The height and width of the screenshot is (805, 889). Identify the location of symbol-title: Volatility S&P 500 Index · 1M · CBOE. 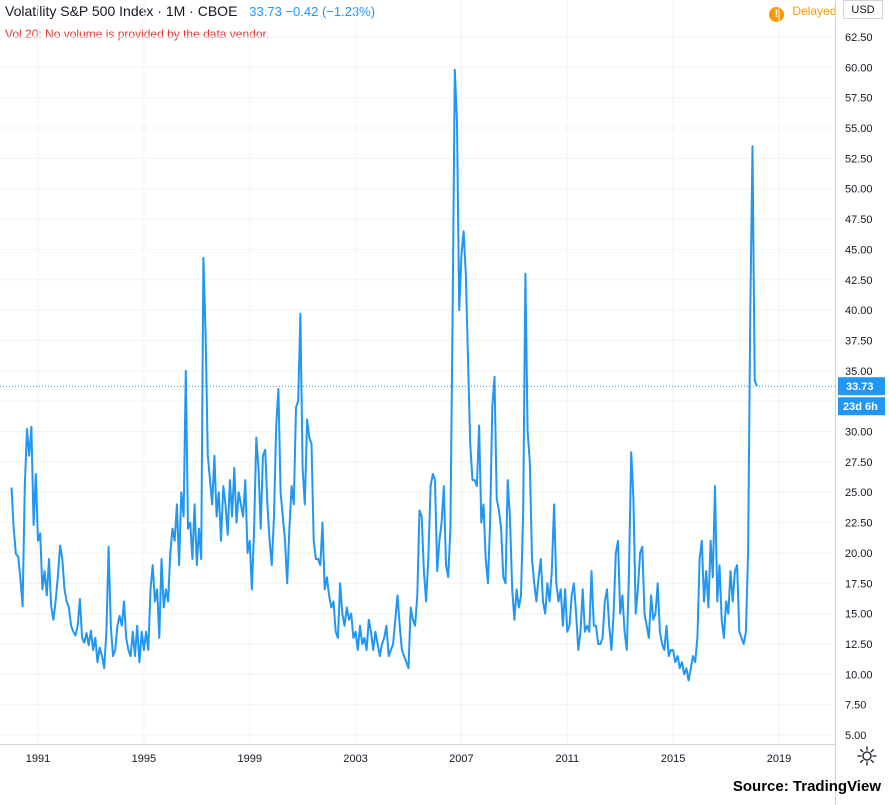
(121, 11).